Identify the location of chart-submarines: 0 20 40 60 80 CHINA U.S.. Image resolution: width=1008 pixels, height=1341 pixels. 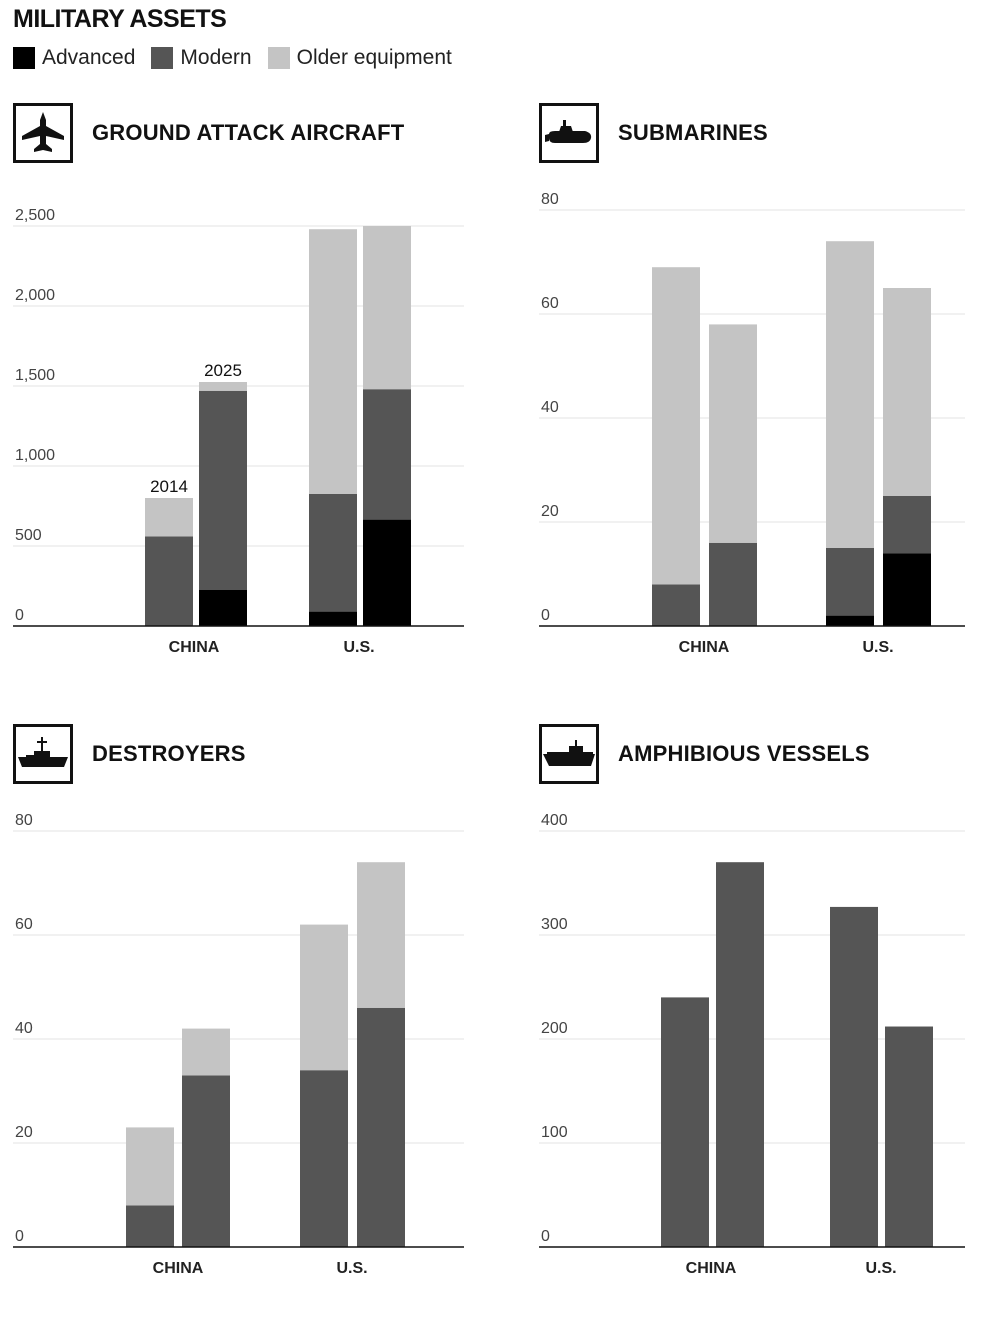
(752, 423).